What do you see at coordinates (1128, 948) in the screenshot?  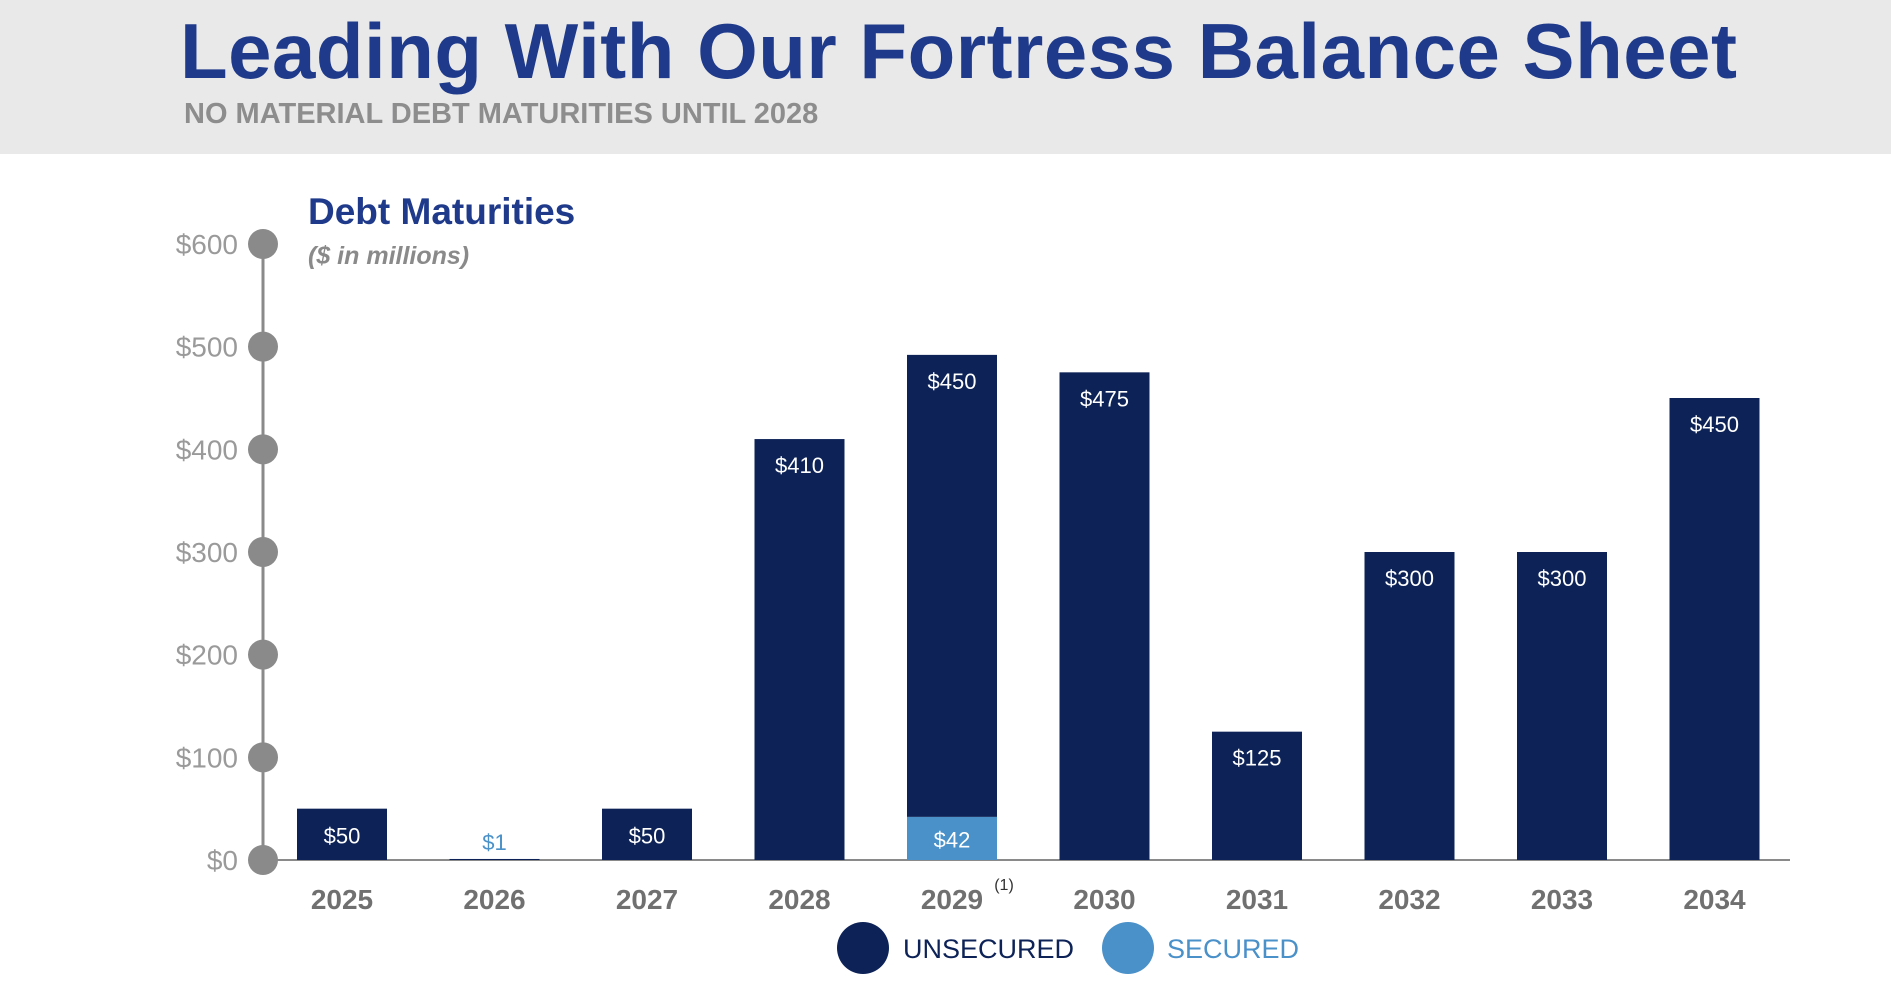 I see `legend-secured-swatch` at bounding box center [1128, 948].